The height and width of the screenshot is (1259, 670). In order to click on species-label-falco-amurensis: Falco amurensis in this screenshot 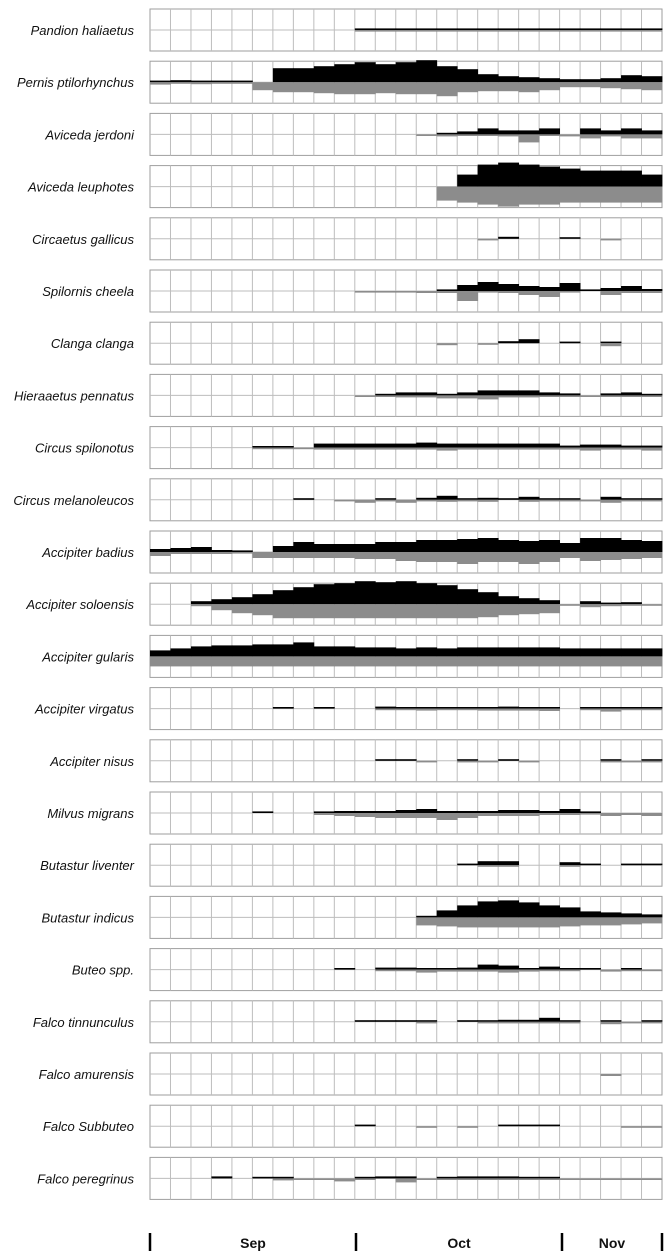, I will do `click(87, 1074)`.